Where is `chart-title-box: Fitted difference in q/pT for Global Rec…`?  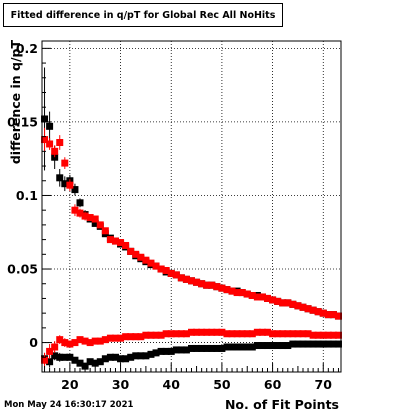 chart-title-box: Fitted difference in q/pT for Global Rec… is located at coordinates (143, 15).